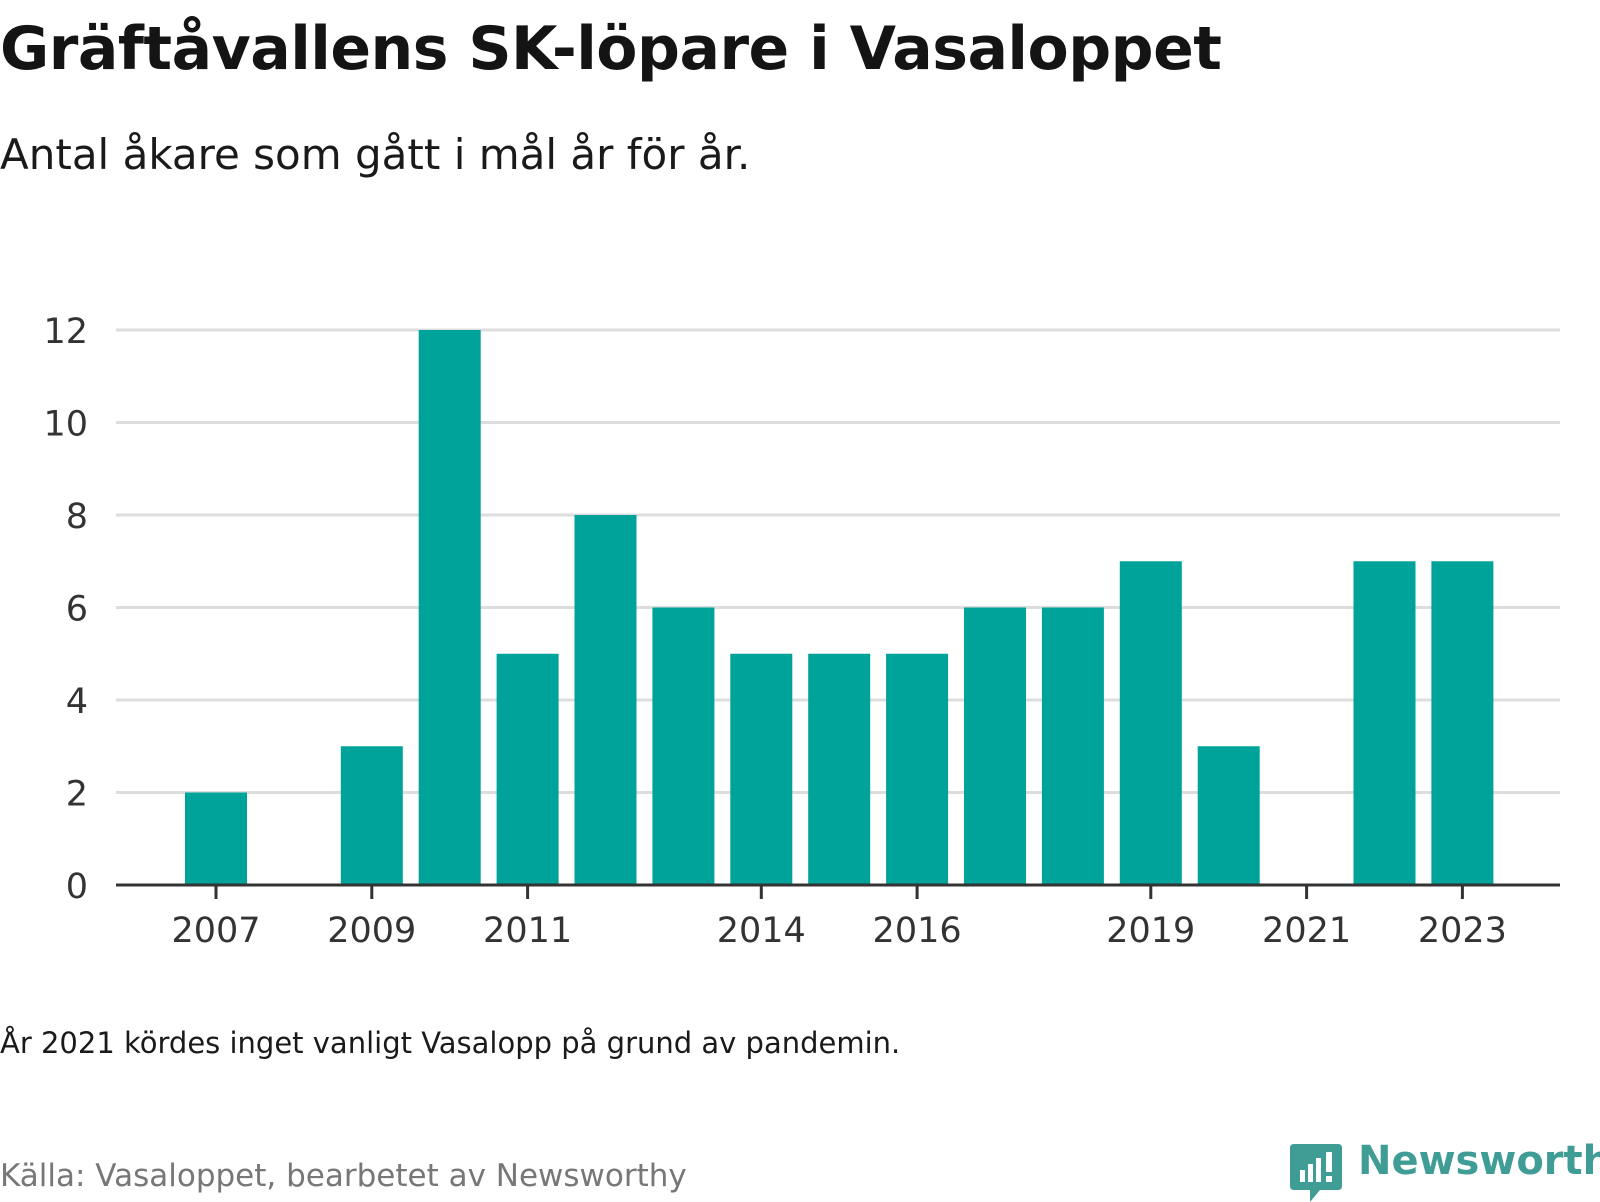 Image resolution: width=1600 pixels, height=1202 pixels. What do you see at coordinates (917, 769) in the screenshot?
I see `bar-2016` at bounding box center [917, 769].